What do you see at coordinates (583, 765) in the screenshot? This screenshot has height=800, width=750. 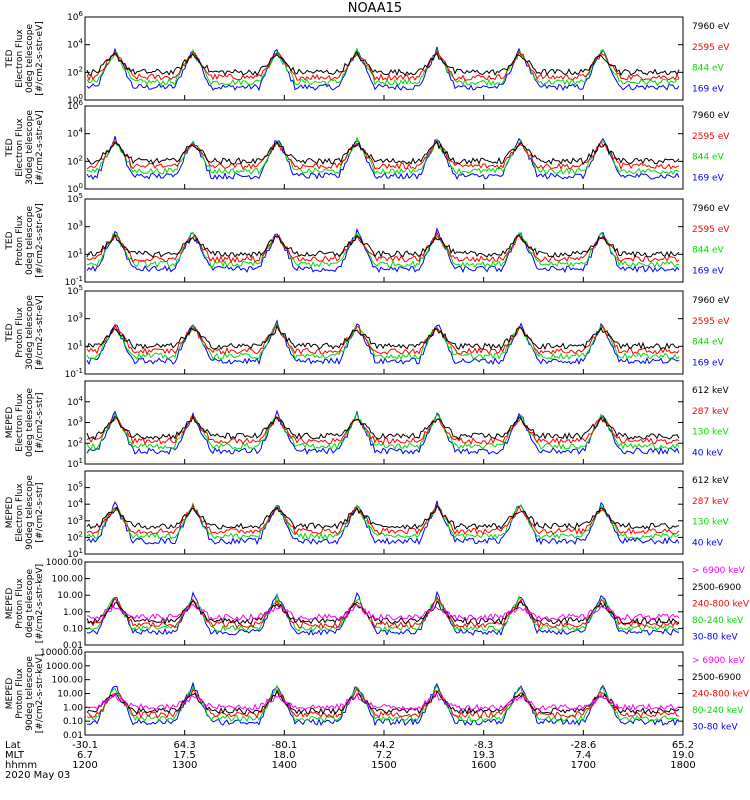 I see `x-tick-label: 1700` at bounding box center [583, 765].